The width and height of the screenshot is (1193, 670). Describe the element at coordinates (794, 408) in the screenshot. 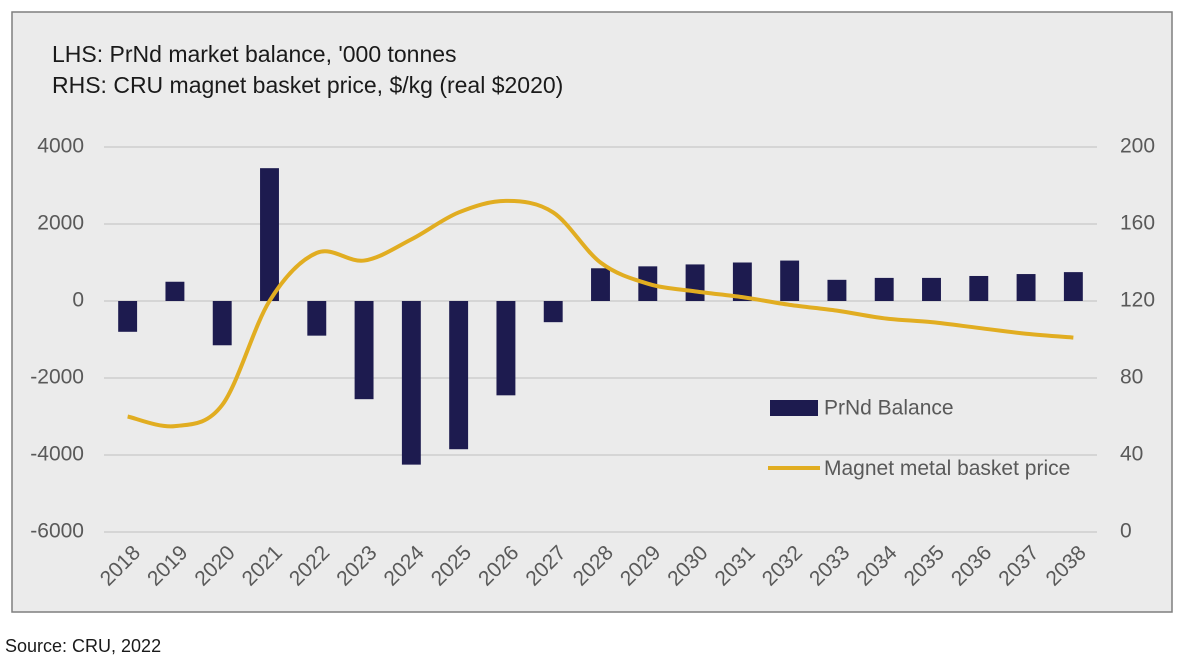

I see `legend-swatch` at that location.